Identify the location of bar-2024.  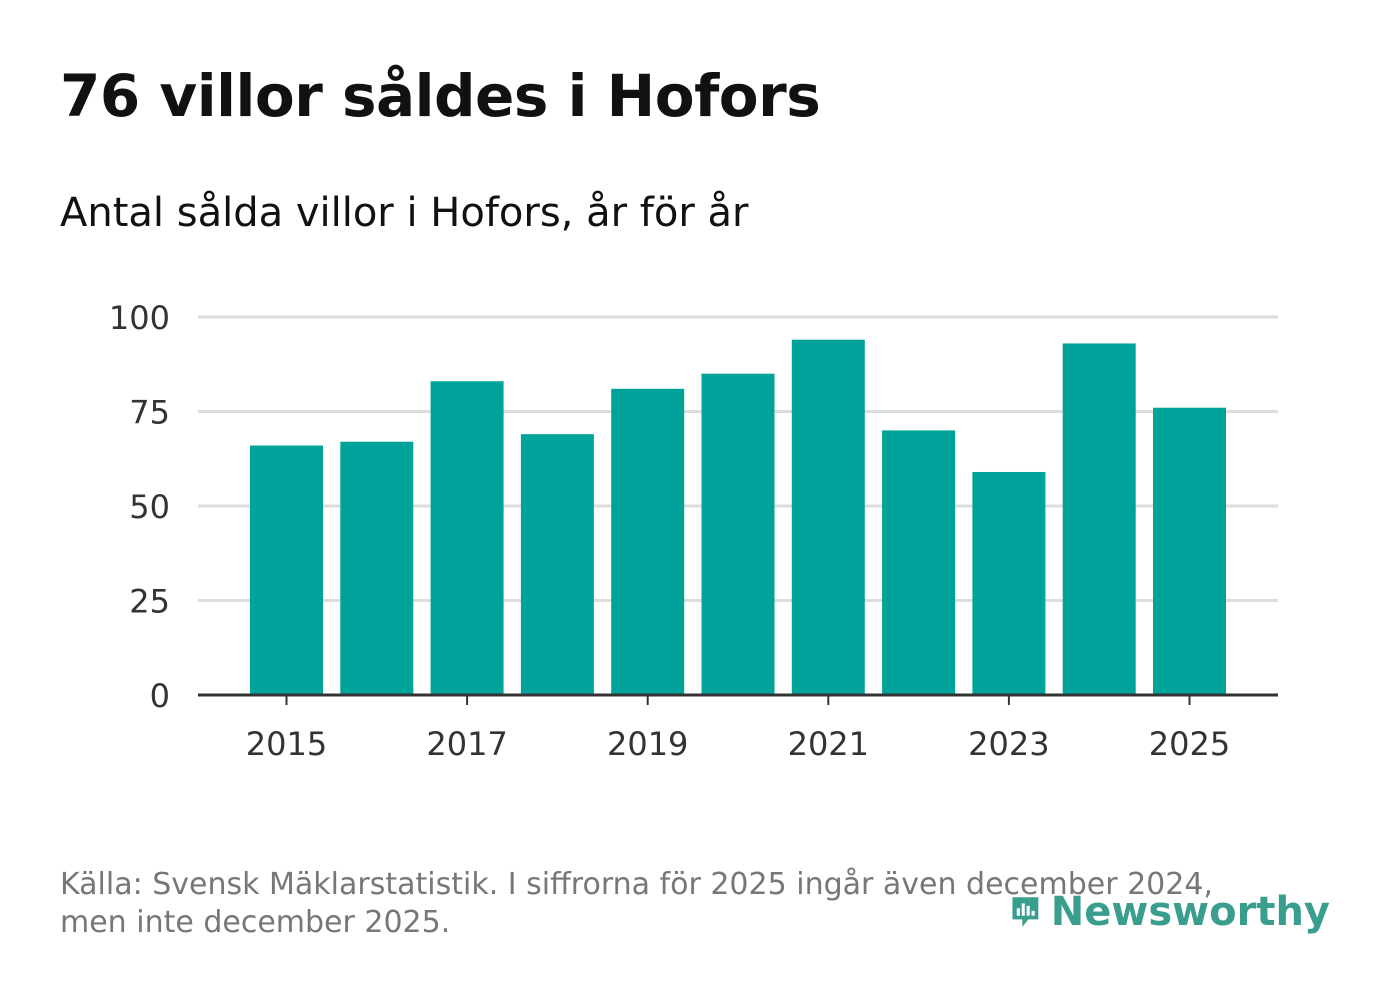
(1099, 519).